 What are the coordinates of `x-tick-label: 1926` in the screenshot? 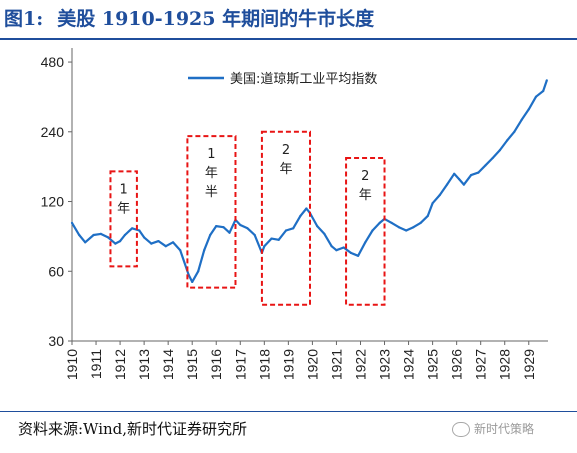 It's located at (457, 364).